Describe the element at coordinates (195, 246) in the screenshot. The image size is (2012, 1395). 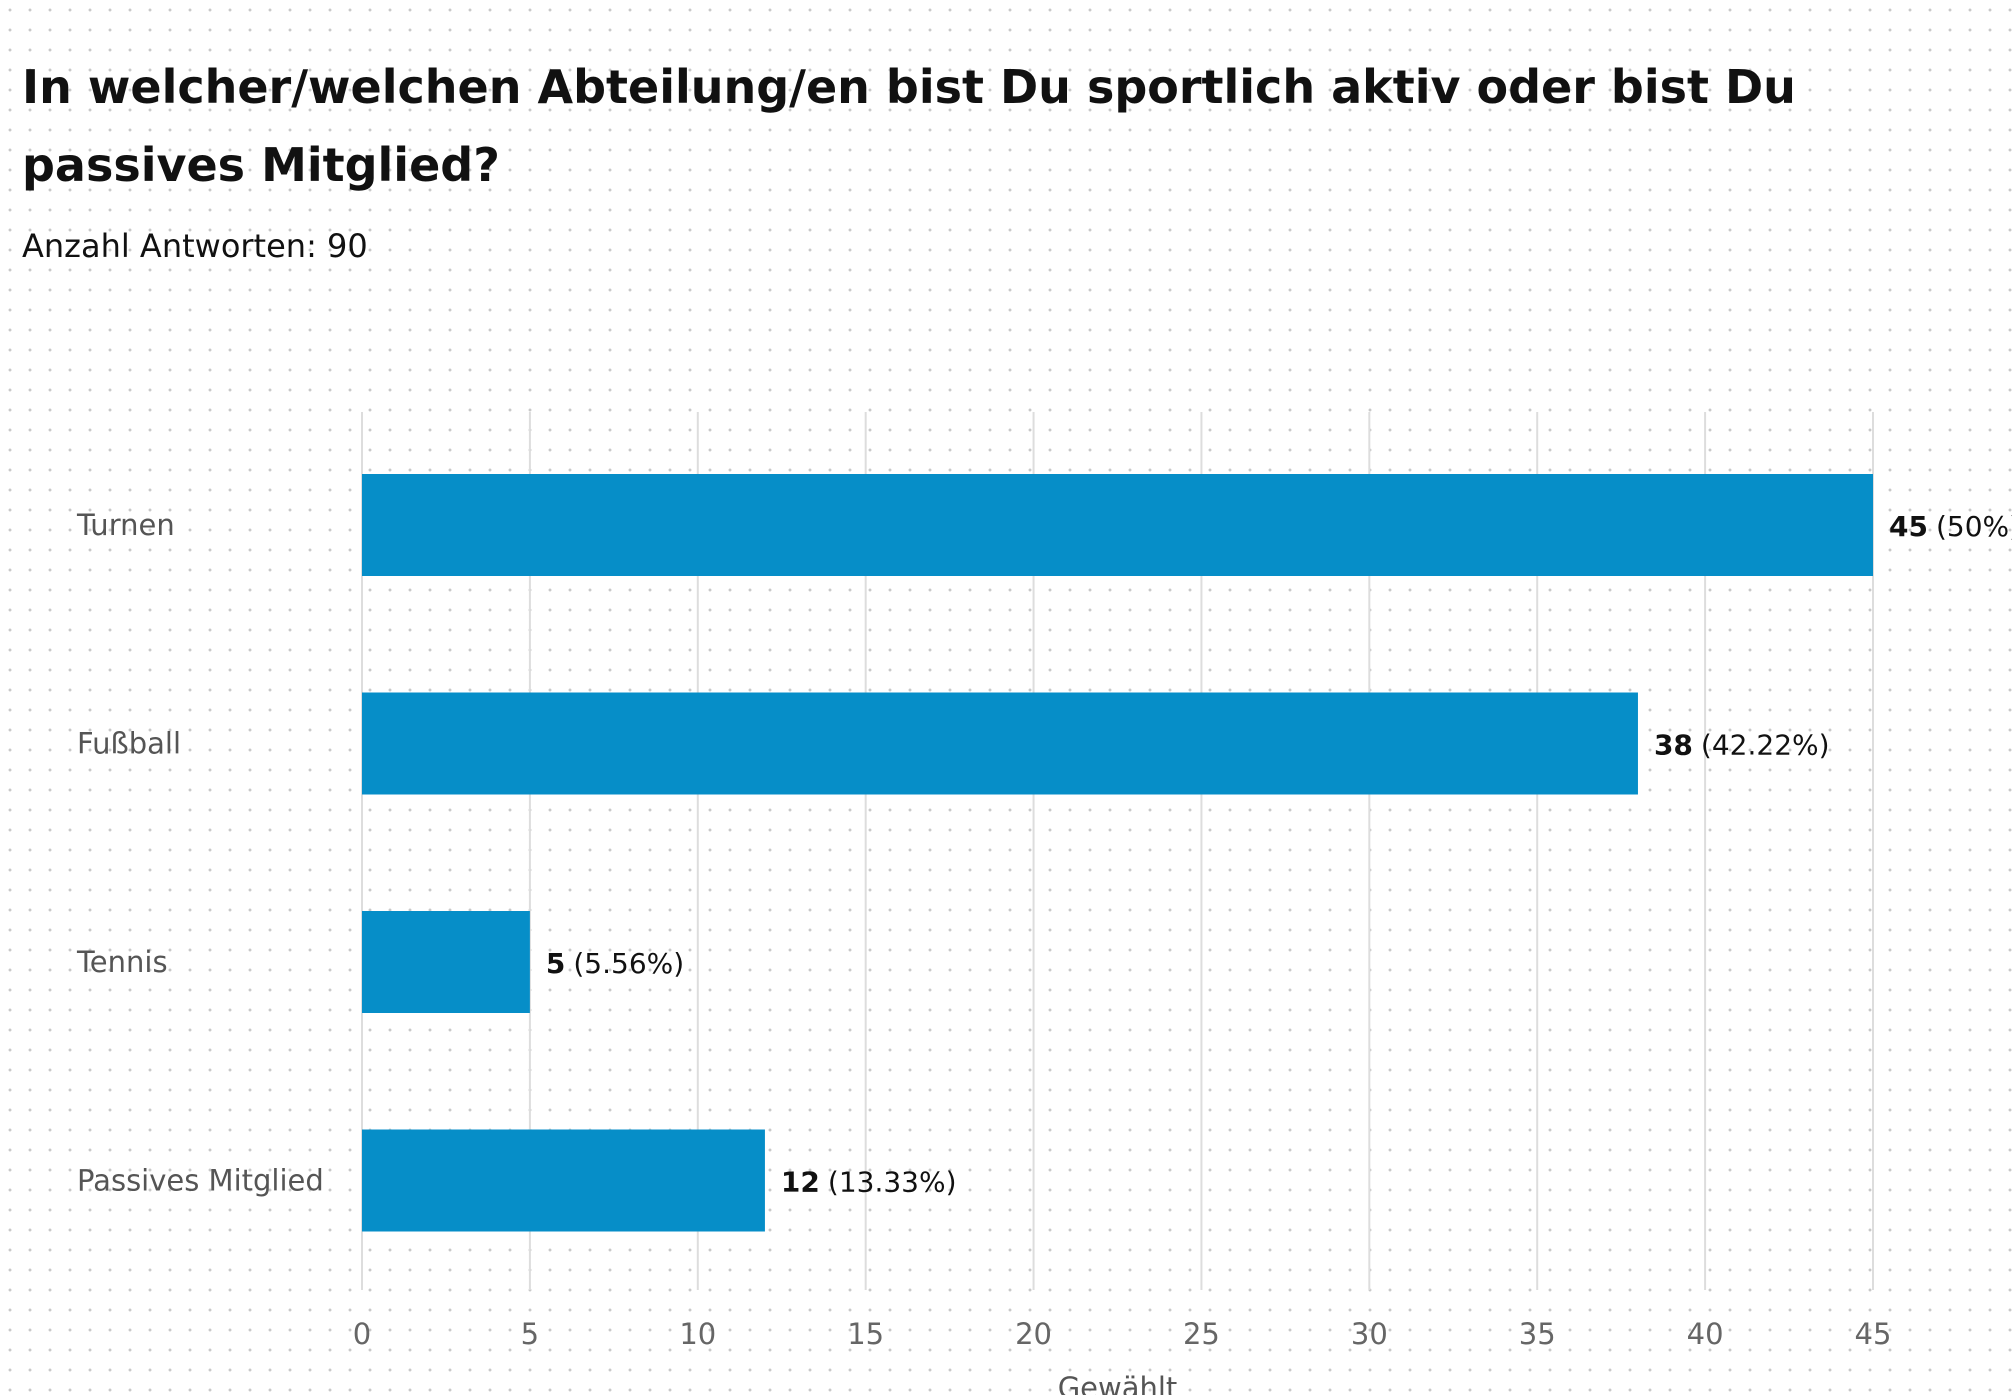
I see `response-count: Anzahl Antworten: 90` at that location.